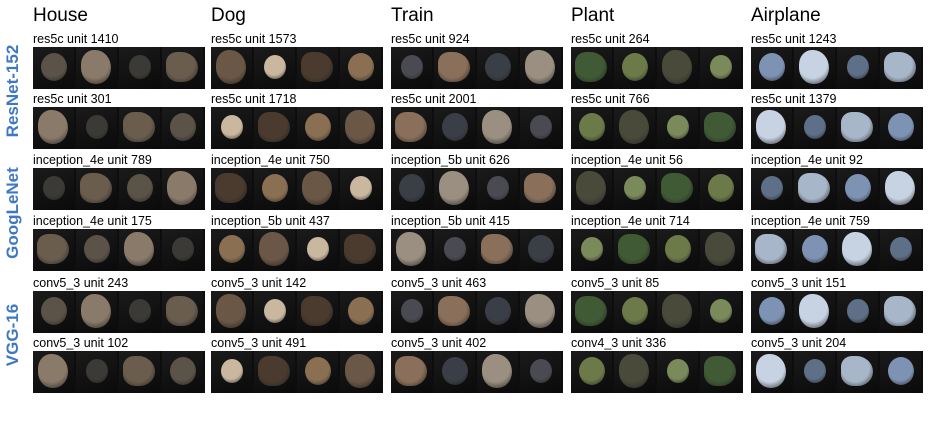 The image size is (938, 435). I want to click on unit-cell: res5c unit 1718, so click(297, 121).